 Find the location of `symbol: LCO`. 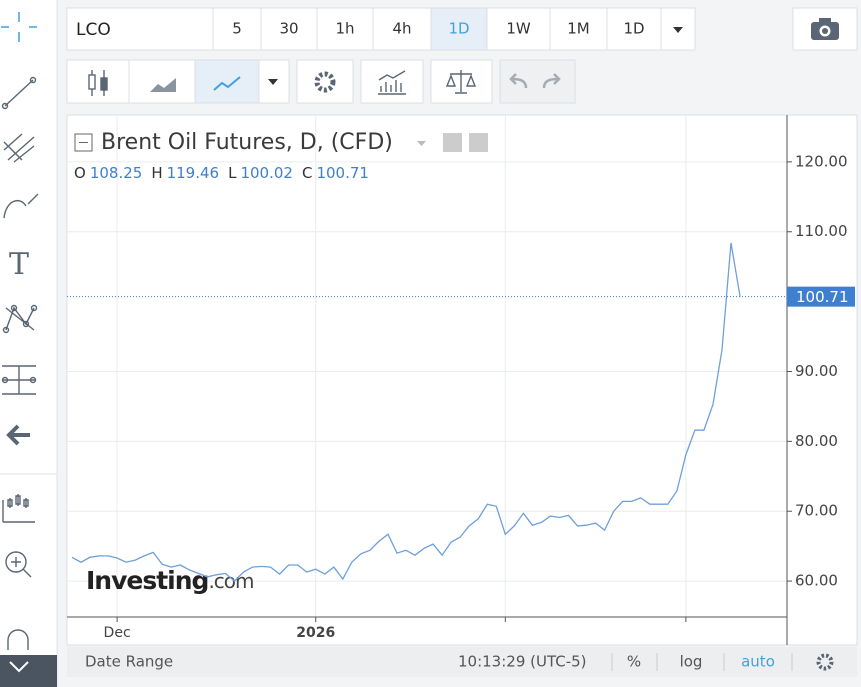

symbol: LCO is located at coordinates (93, 30).